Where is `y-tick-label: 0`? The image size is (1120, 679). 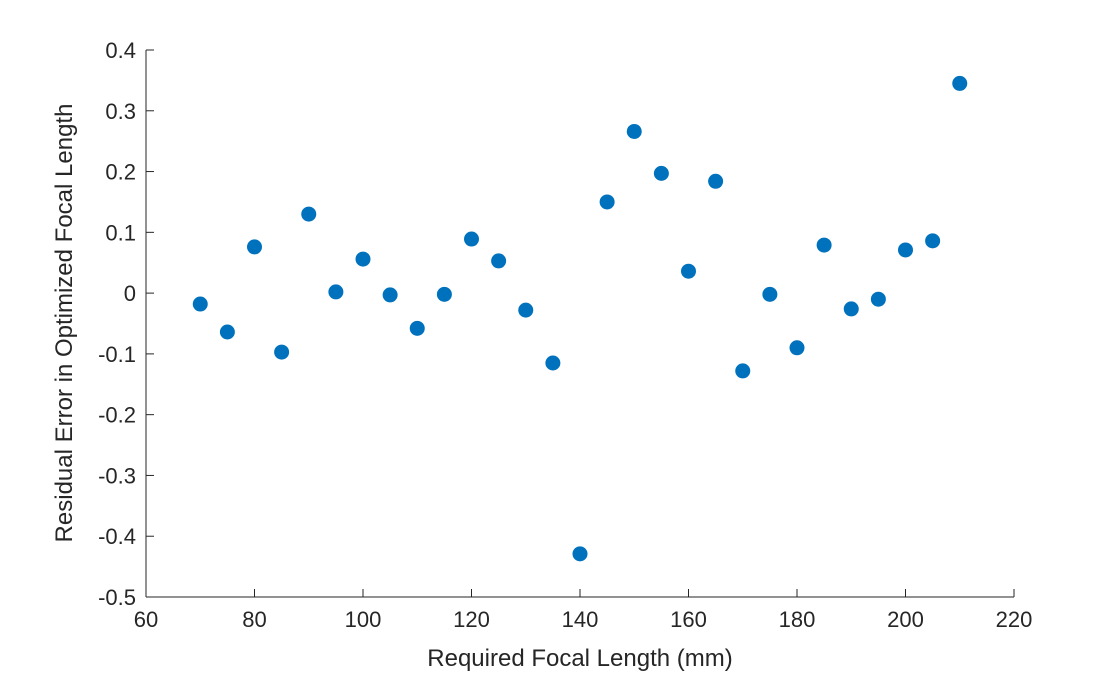 y-tick-label: 0 is located at coordinates (130, 293).